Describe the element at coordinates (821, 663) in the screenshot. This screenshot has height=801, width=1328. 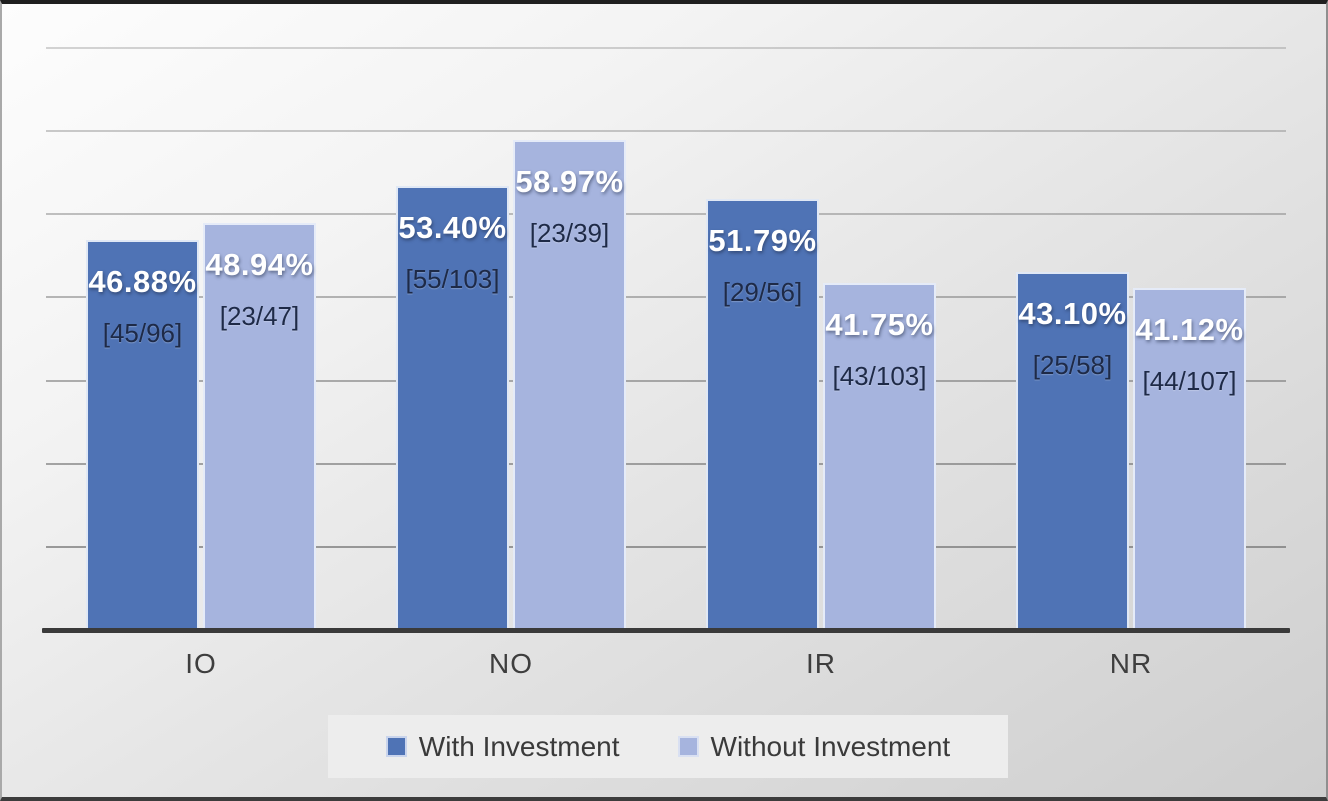
I see `x-axis-label-ir: IR` at that location.